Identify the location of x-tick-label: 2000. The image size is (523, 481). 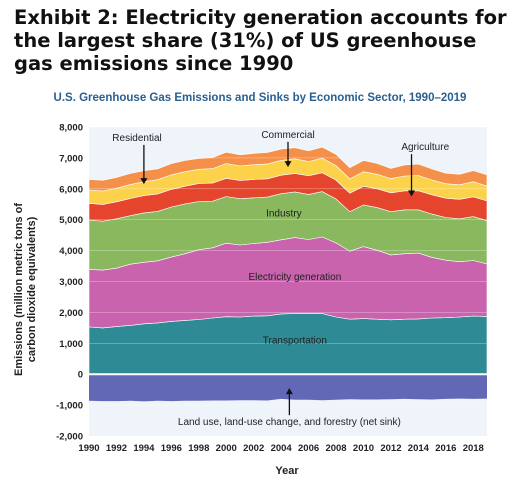
(226, 448).